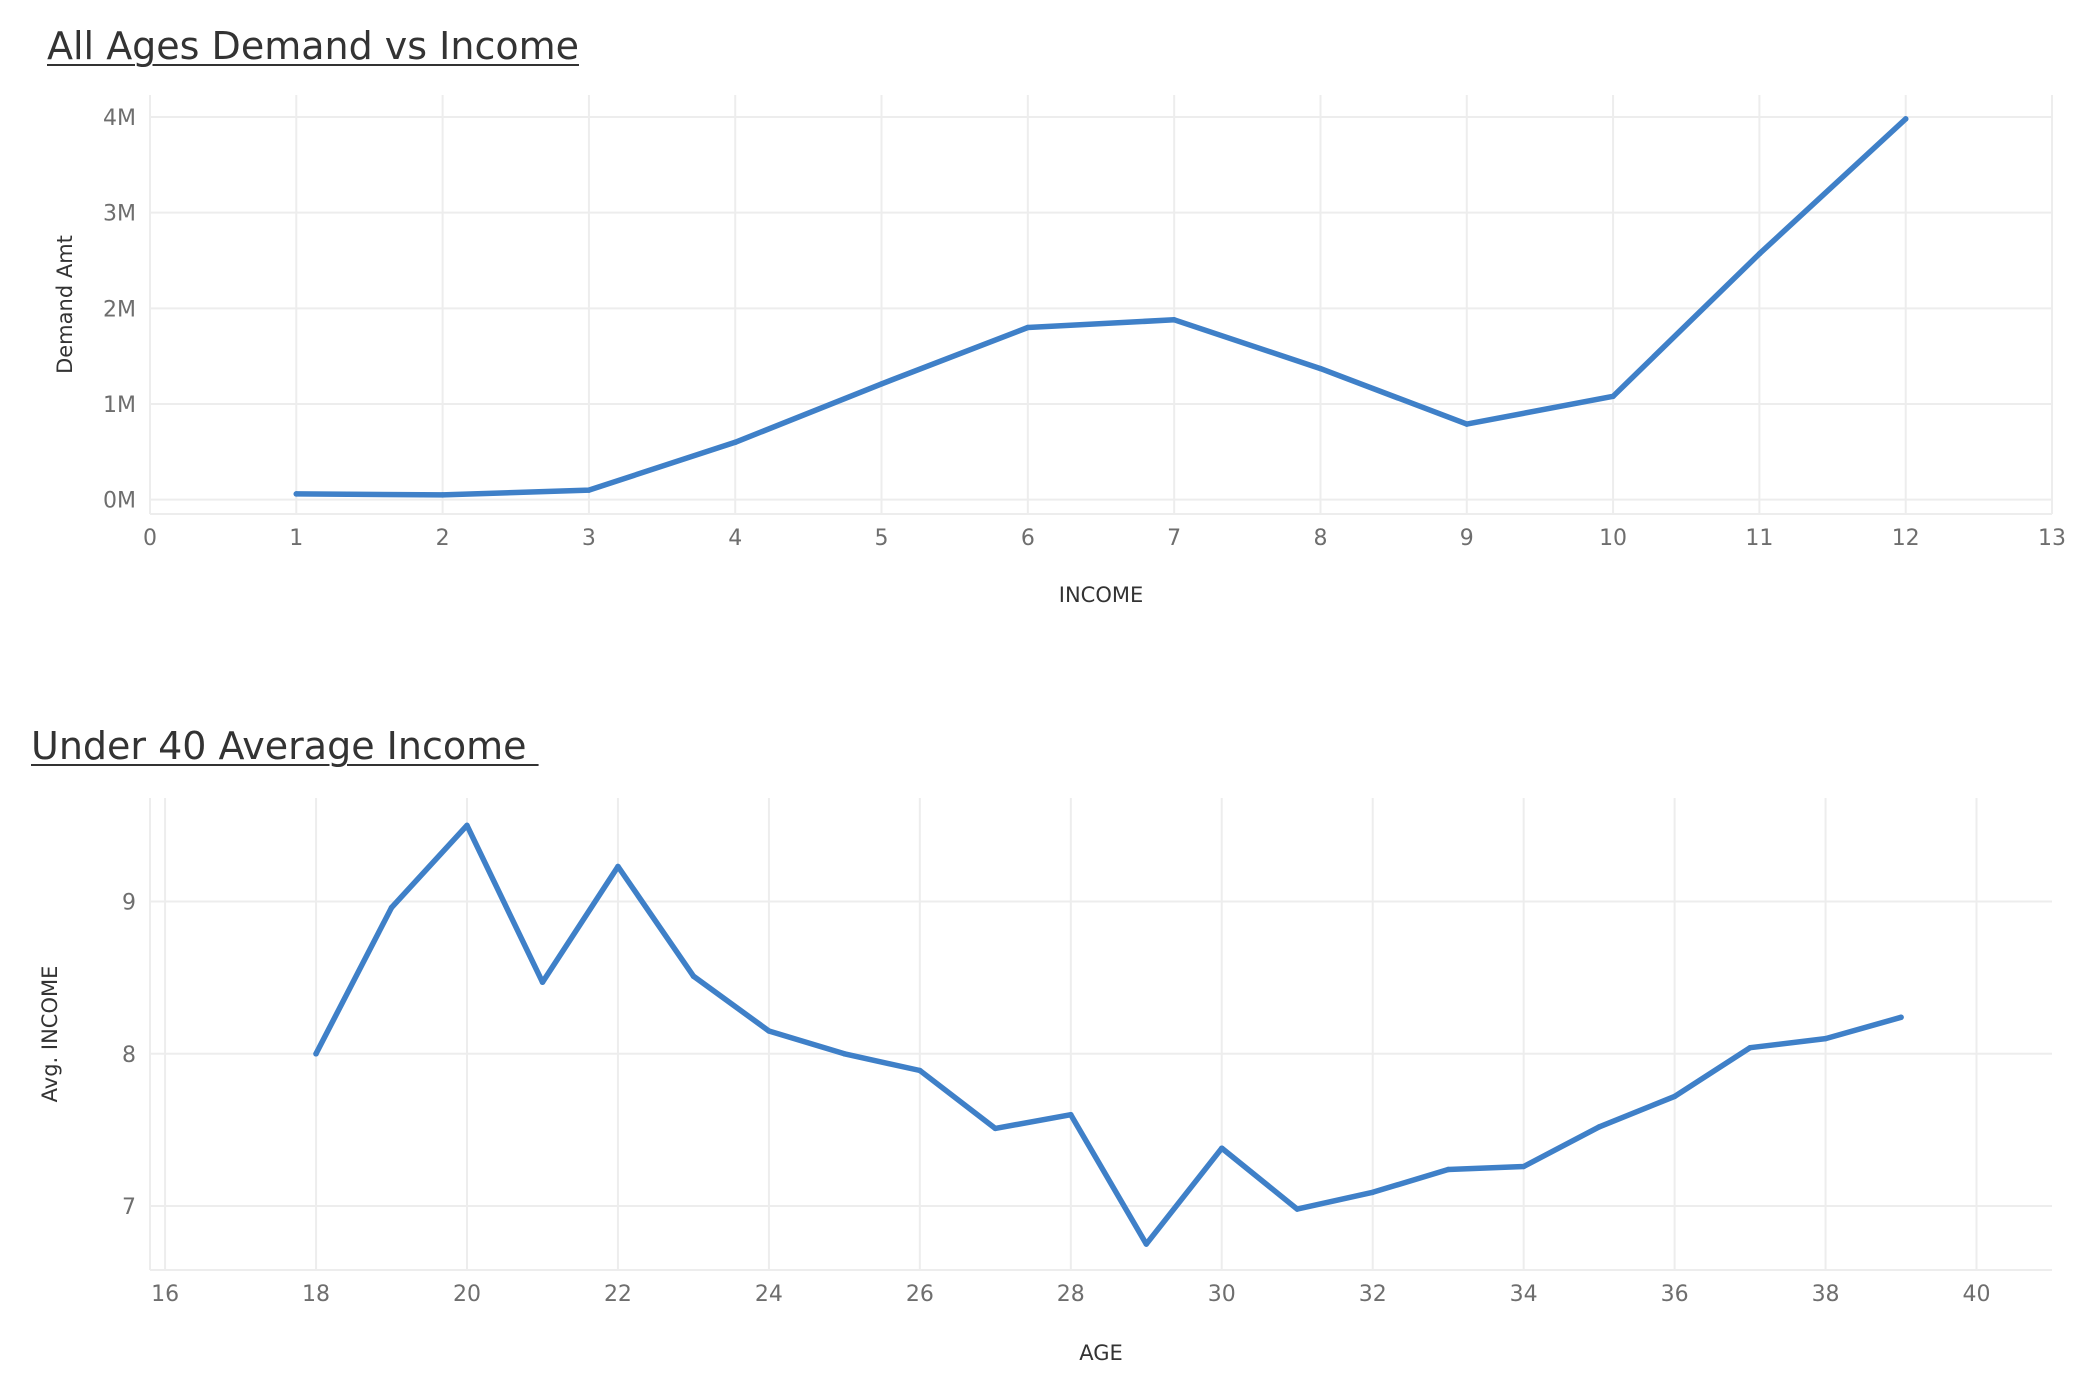  What do you see at coordinates (165, 1294) in the screenshot?
I see `x-tick-label: 16` at bounding box center [165, 1294].